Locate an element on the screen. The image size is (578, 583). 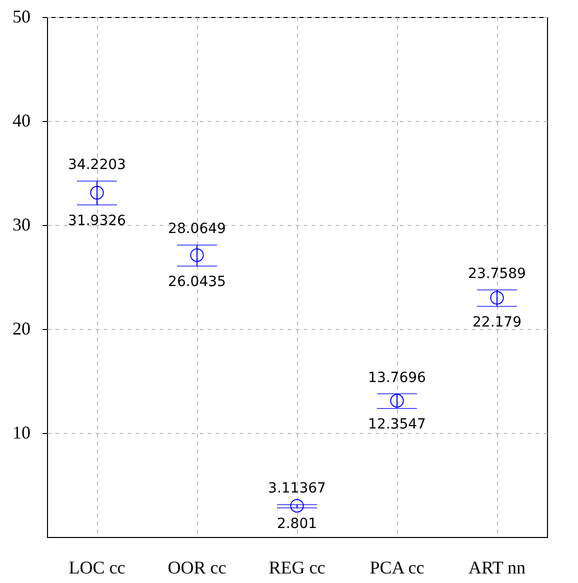
x-tick-label: OOR cc is located at coordinates (197, 568).